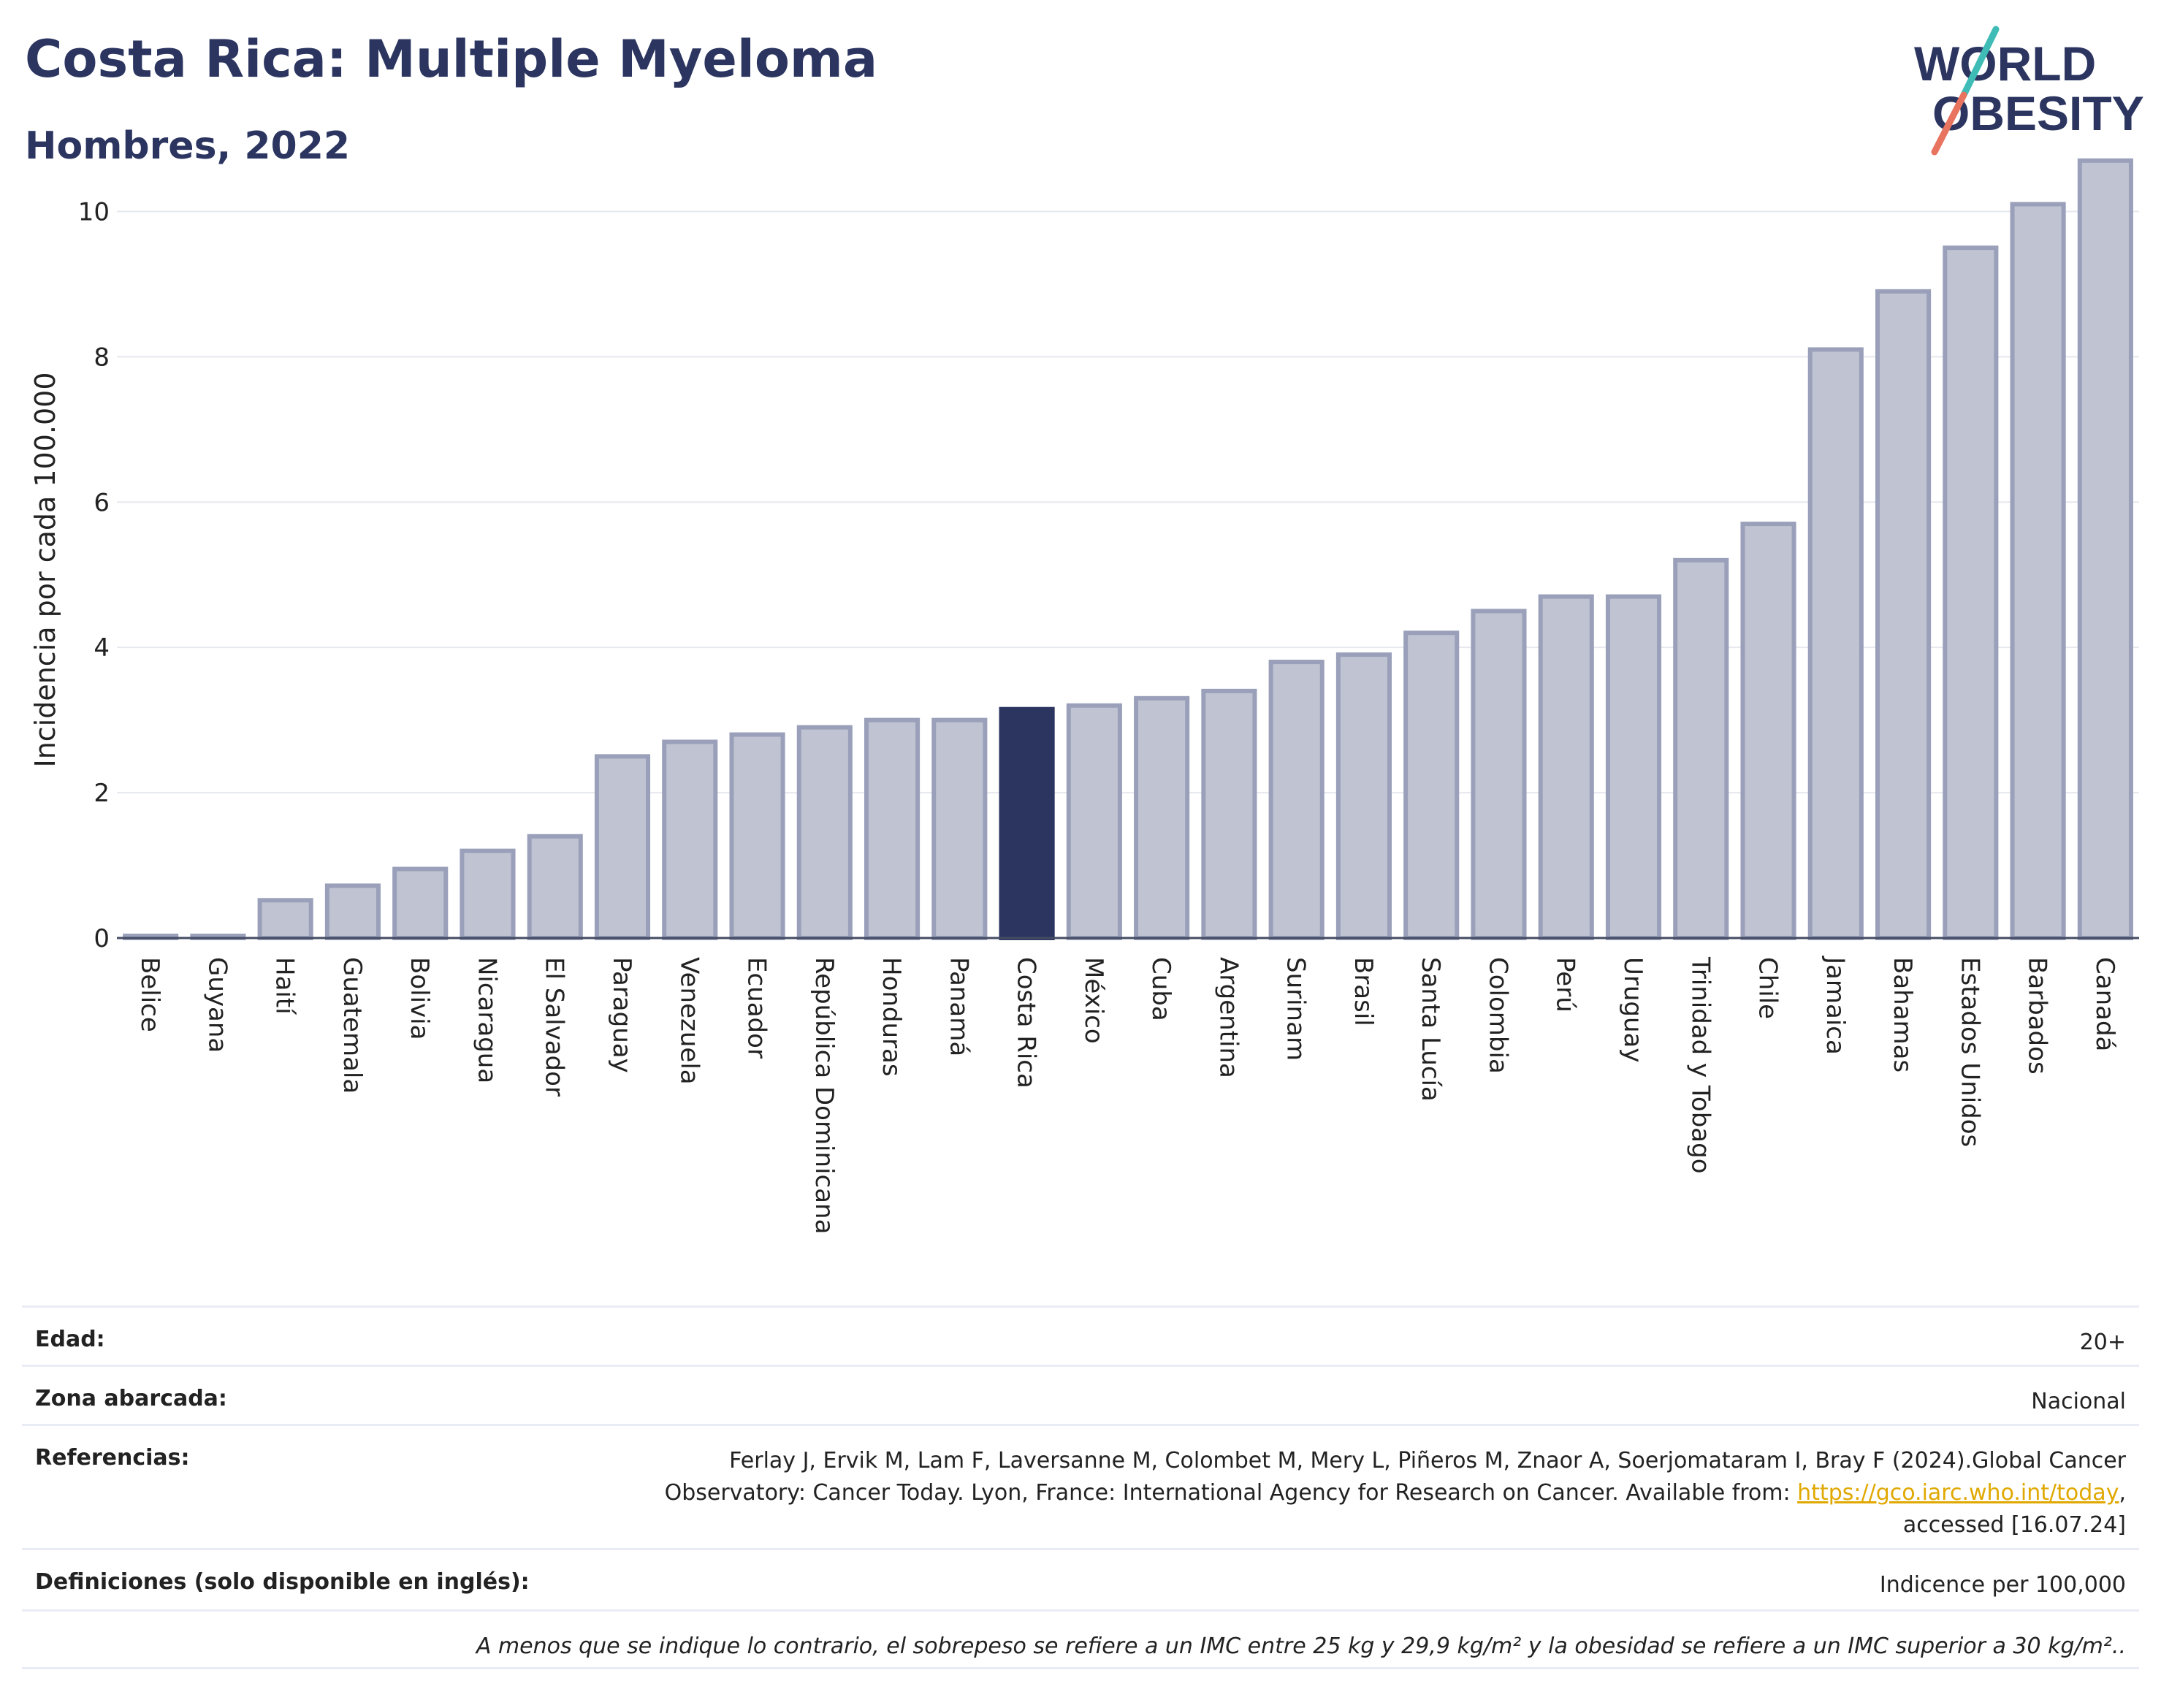  I want to click on y-tick-label: 8, so click(102, 357).